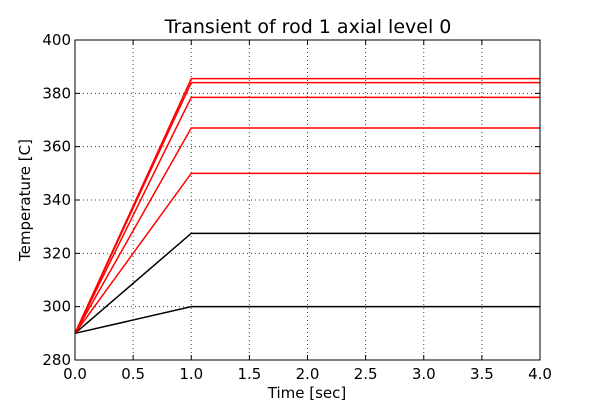 The image size is (600, 400). Describe the element at coordinates (540, 374) in the screenshot. I see `x-tick-label: 4.0` at that location.